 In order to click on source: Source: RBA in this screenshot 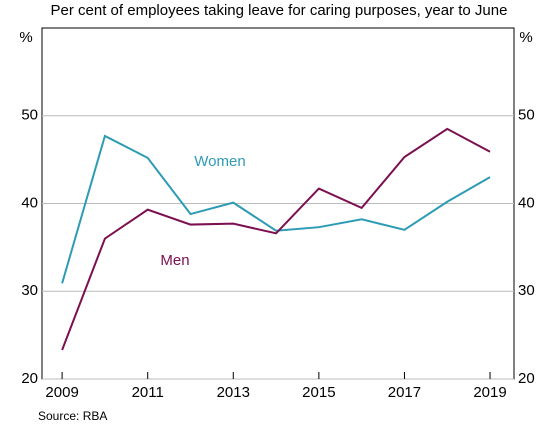, I will do `click(72, 416)`.